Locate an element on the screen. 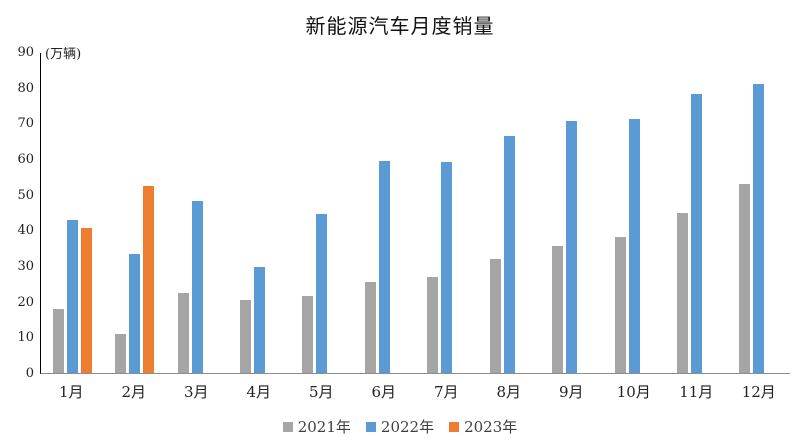 This screenshot has height=447, width=800. bar-2022年-5月 is located at coordinates (322, 293).